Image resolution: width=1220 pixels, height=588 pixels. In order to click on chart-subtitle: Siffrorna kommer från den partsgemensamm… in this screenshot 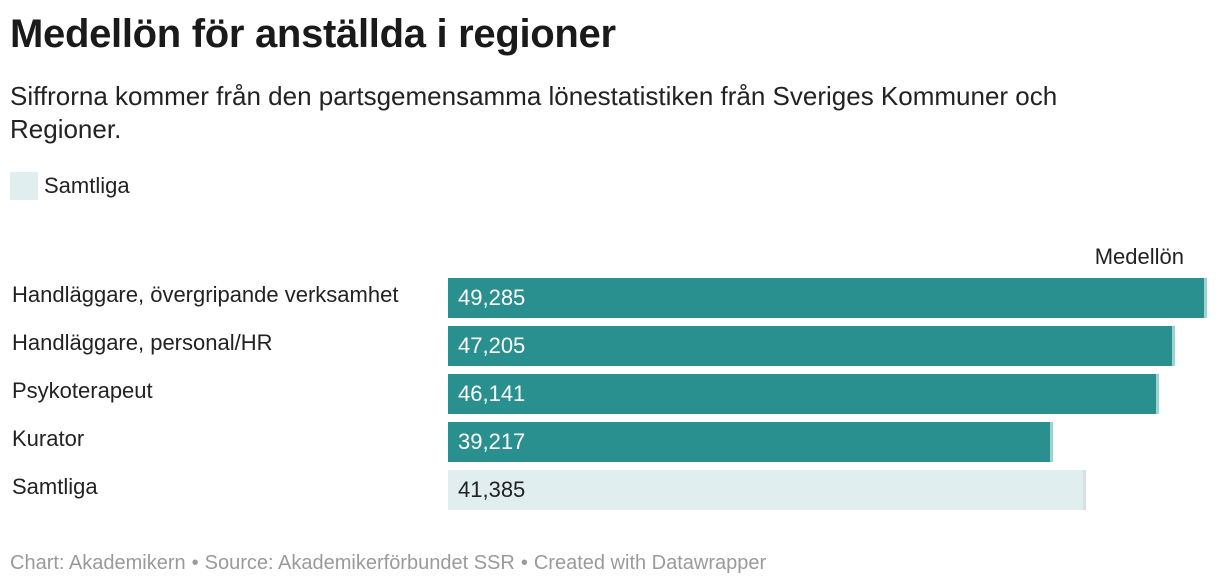, I will do `click(534, 112)`.